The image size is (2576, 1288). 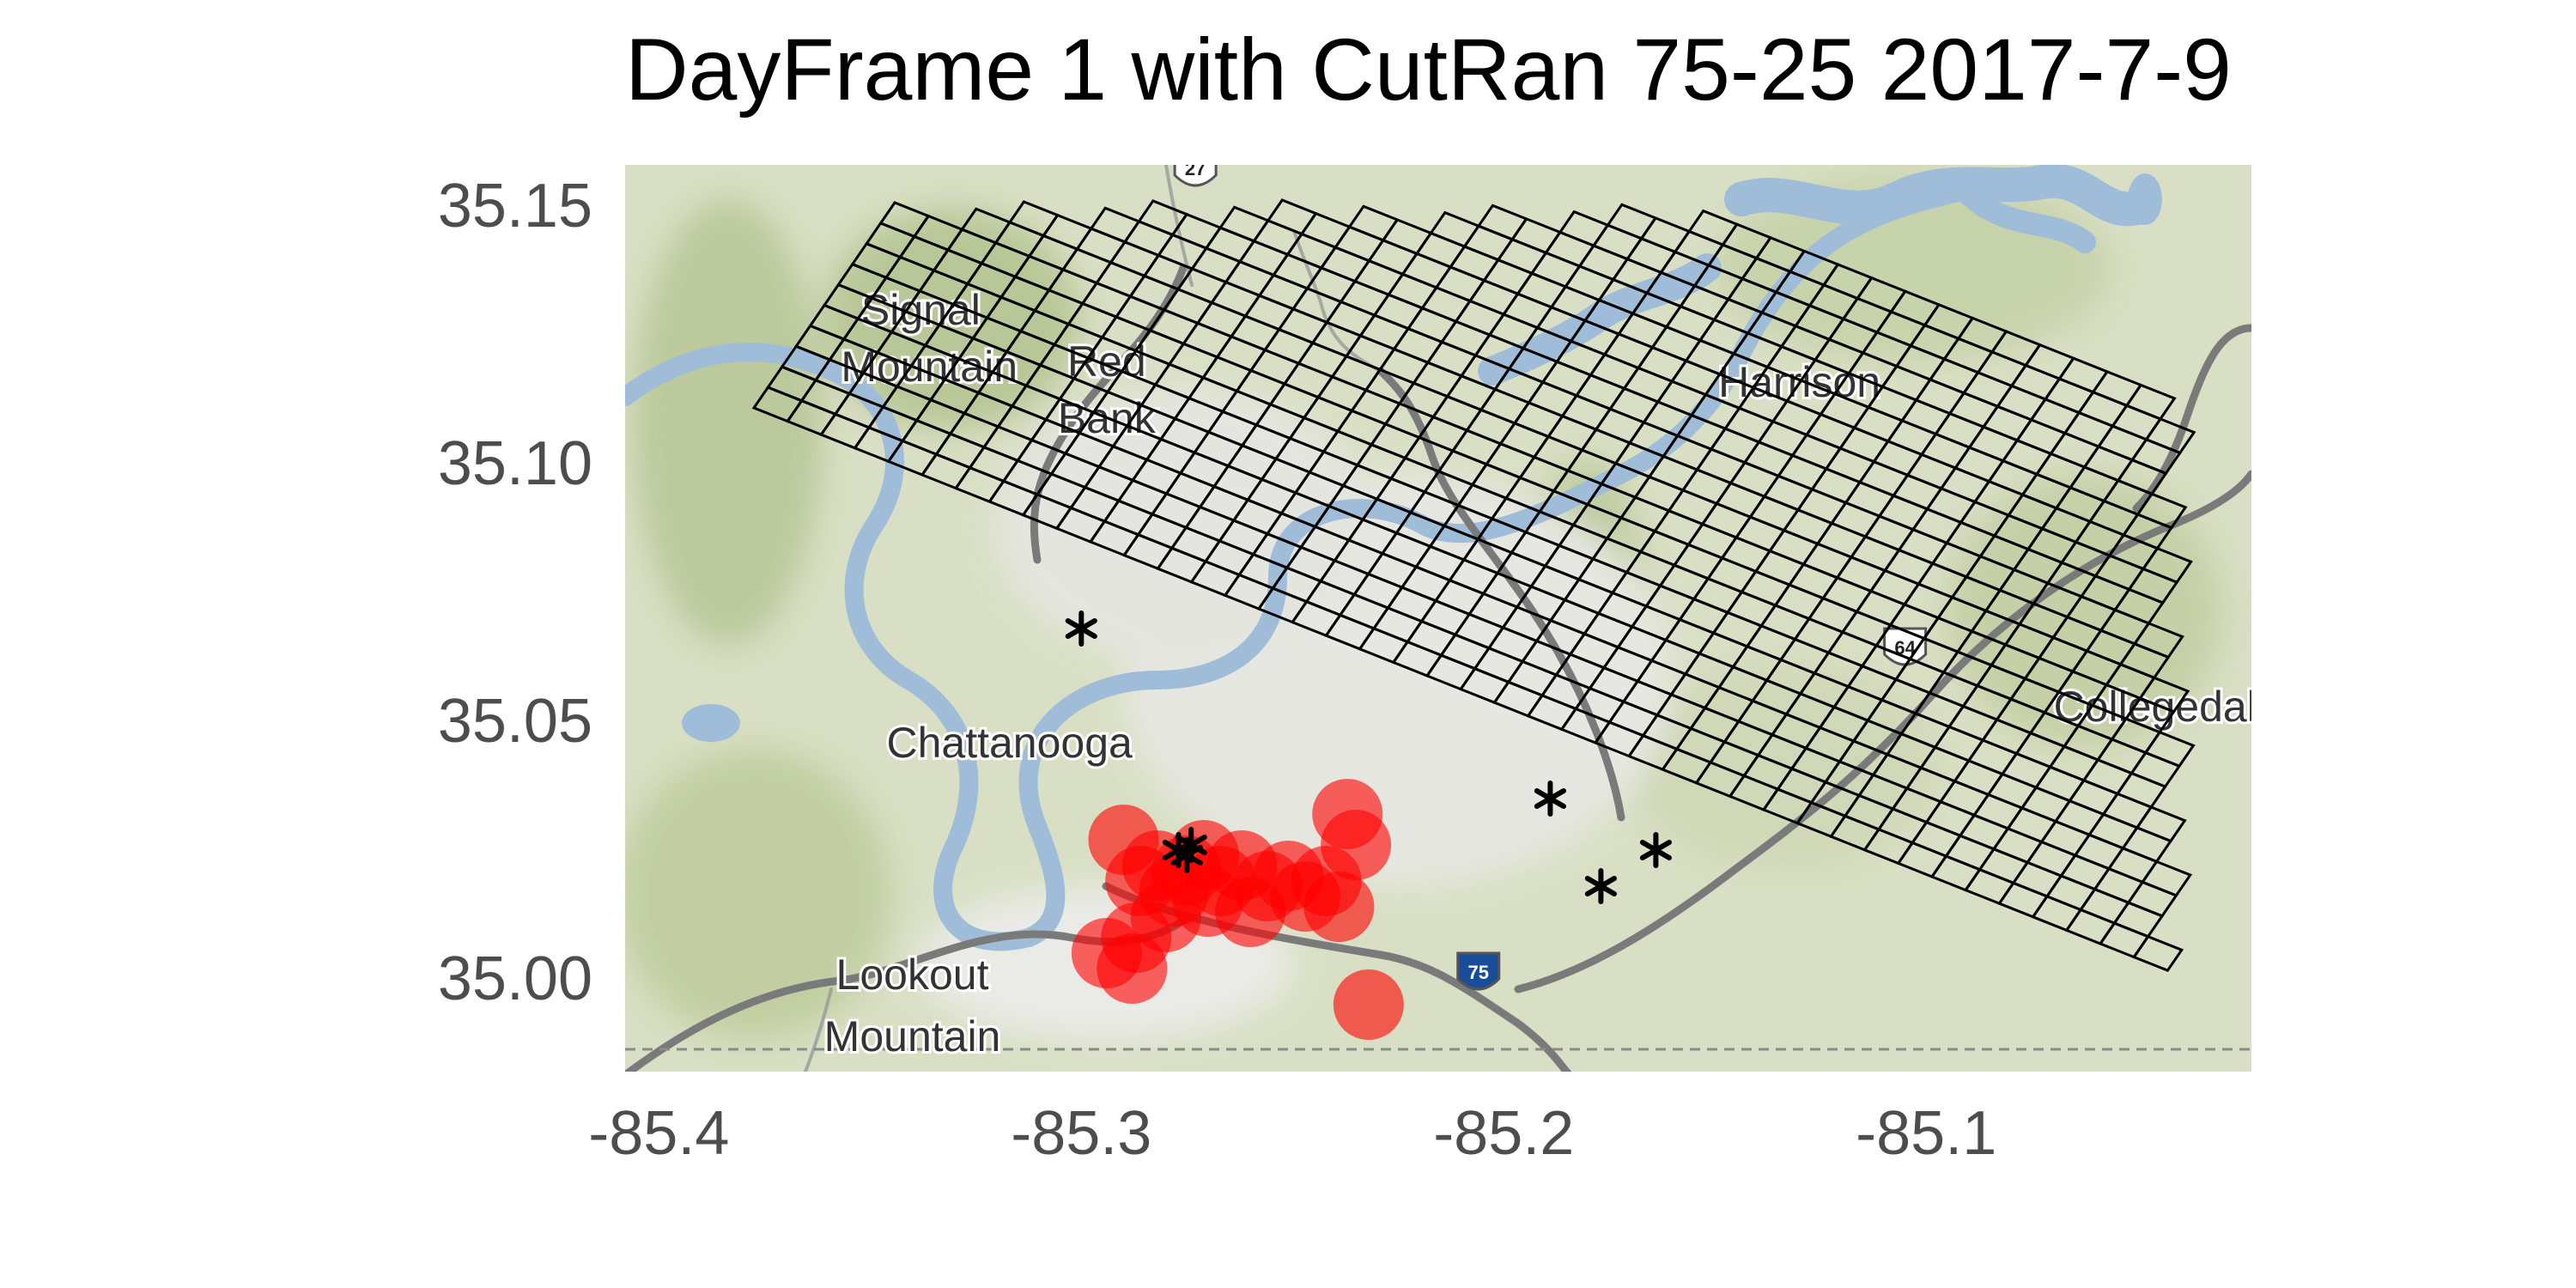 I want to click on event-circles, so click(x=1237, y=910).